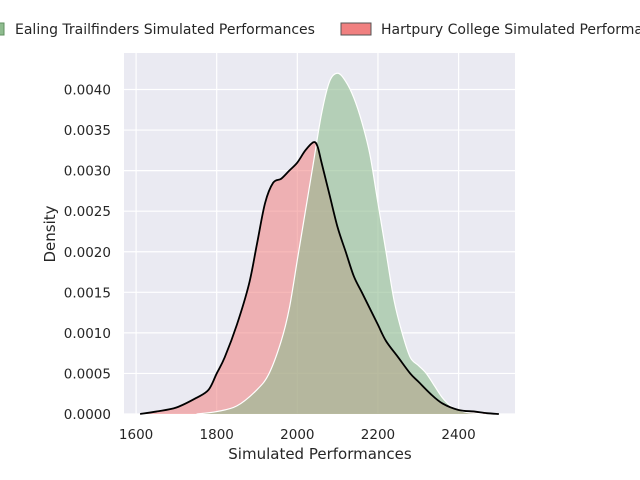 This screenshot has height=480, width=640. I want to click on x-axis-label: Simulated Performances, so click(320, 454).